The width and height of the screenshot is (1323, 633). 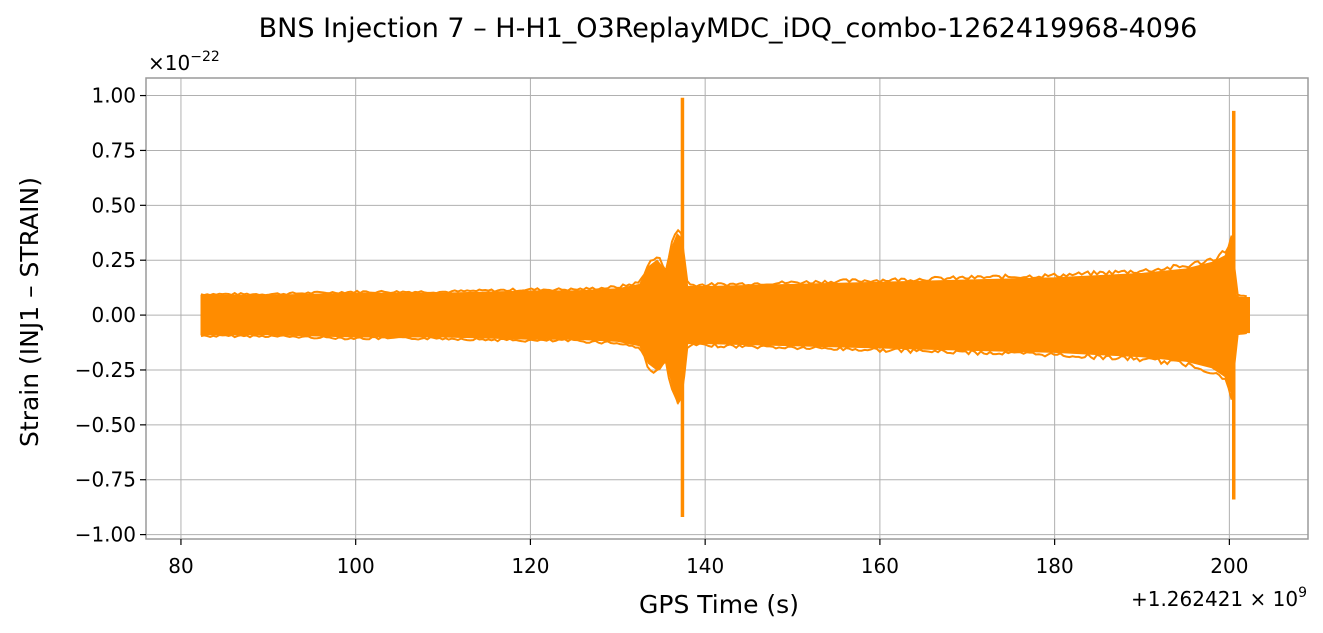 What do you see at coordinates (723, 263) in the screenshot?
I see `strain-upper-edge` at bounding box center [723, 263].